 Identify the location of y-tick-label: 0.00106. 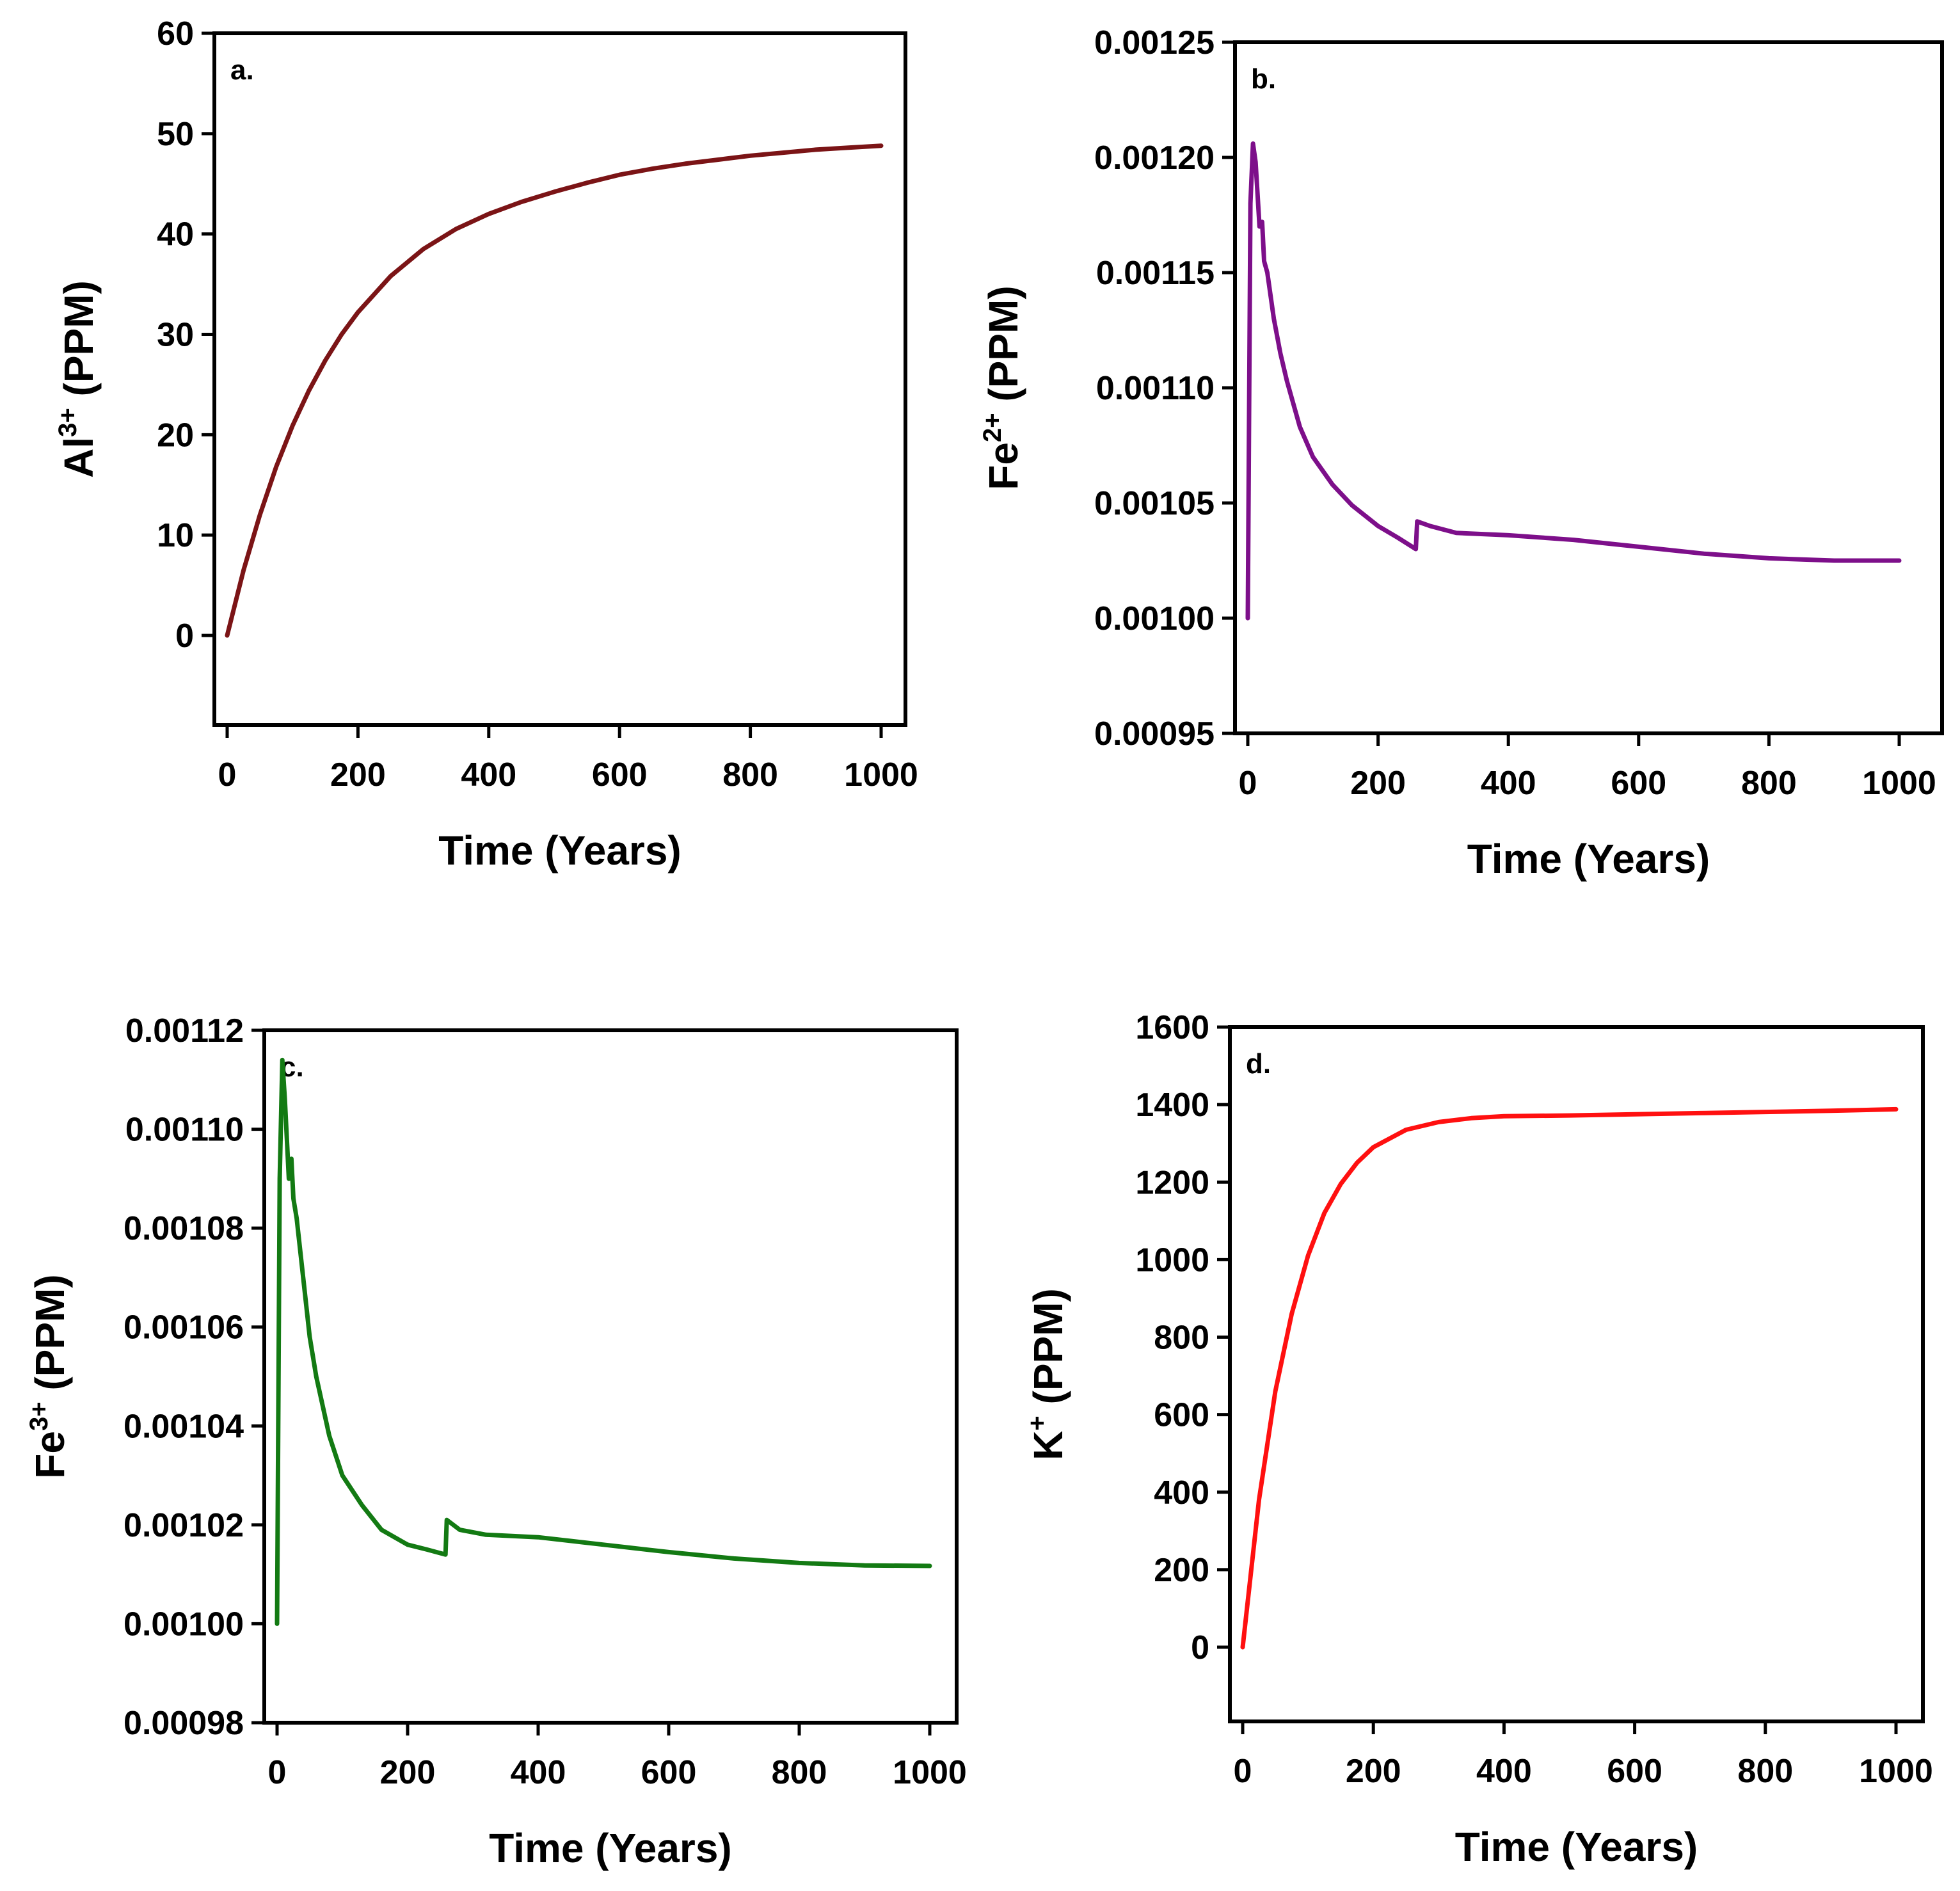
(184, 1327).